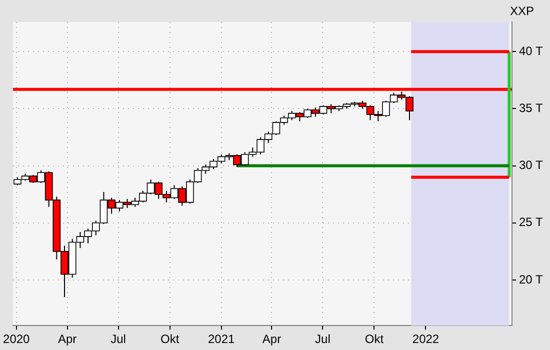  I want to click on y-tick-label: 20 T, so click(531, 279).